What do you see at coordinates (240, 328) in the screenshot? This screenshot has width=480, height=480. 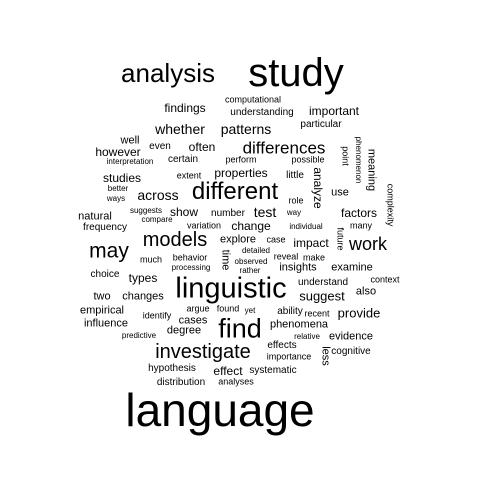 I see `word-find: find` at bounding box center [240, 328].